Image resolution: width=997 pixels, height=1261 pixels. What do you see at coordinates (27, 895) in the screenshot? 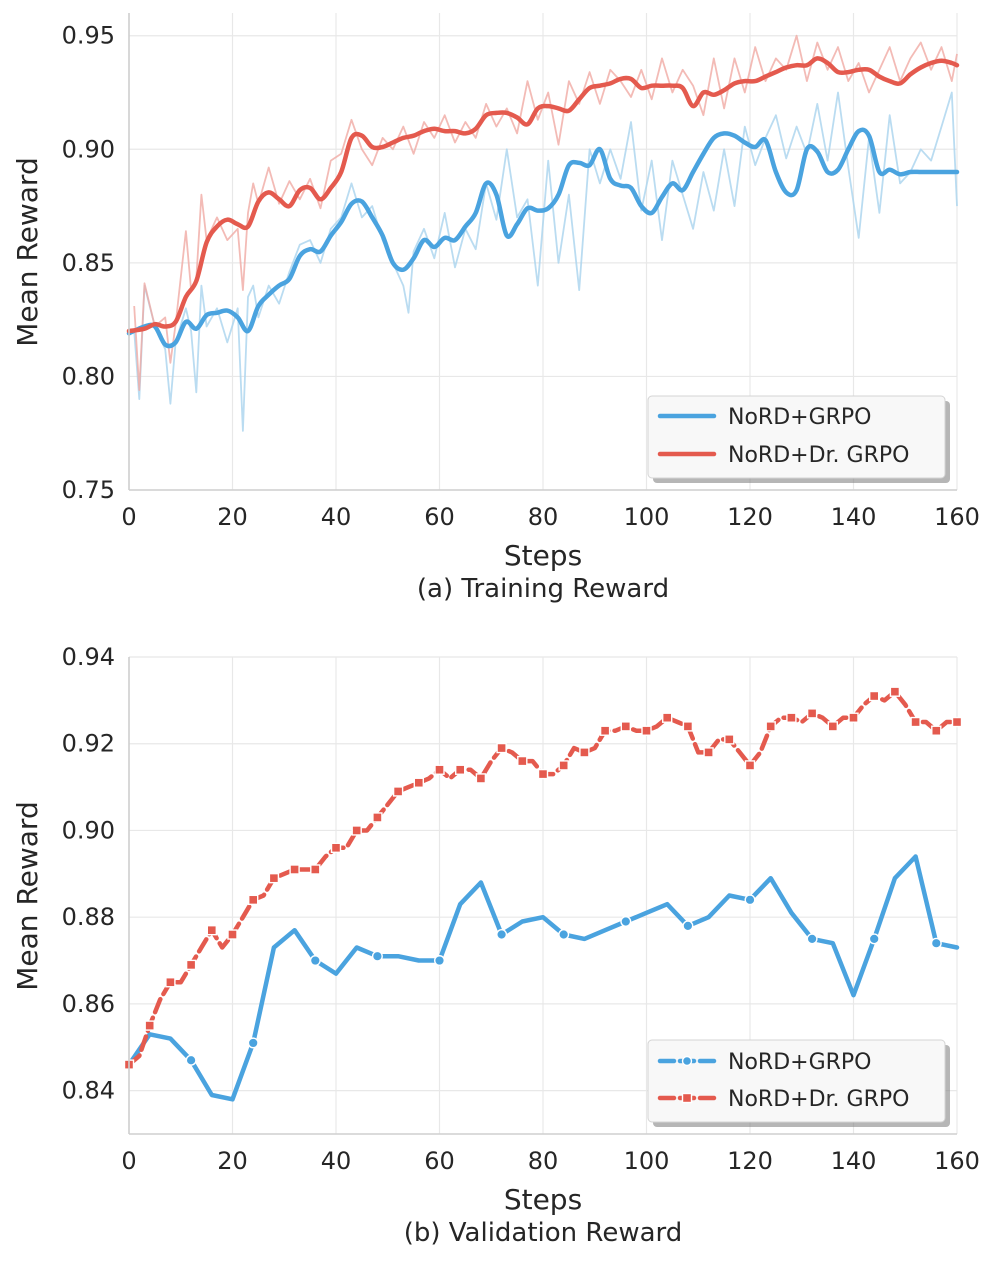
I see `y-axis-label: Mean Reward` at bounding box center [27, 895].